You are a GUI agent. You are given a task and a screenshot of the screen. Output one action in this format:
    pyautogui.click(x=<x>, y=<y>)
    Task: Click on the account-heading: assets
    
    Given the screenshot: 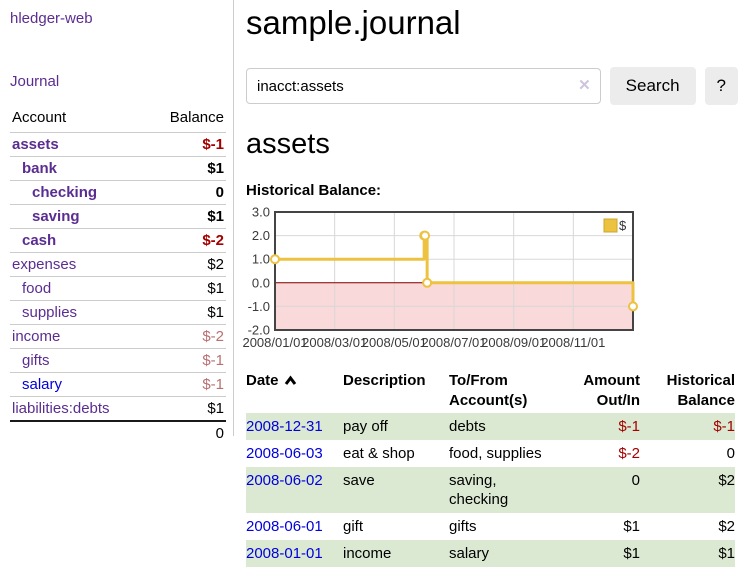 What is the action you would take?
    pyautogui.click(x=288, y=144)
    